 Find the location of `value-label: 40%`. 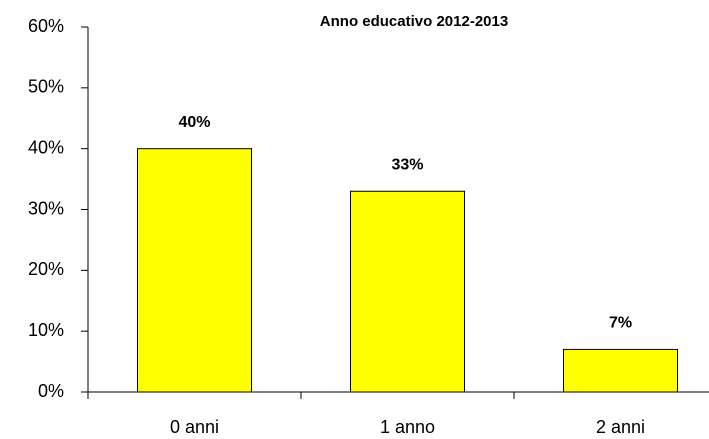

value-label: 40% is located at coordinates (194, 122).